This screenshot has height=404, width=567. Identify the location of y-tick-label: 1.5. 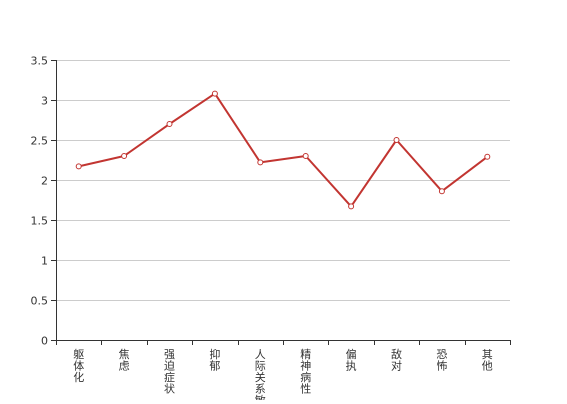
(40, 221).